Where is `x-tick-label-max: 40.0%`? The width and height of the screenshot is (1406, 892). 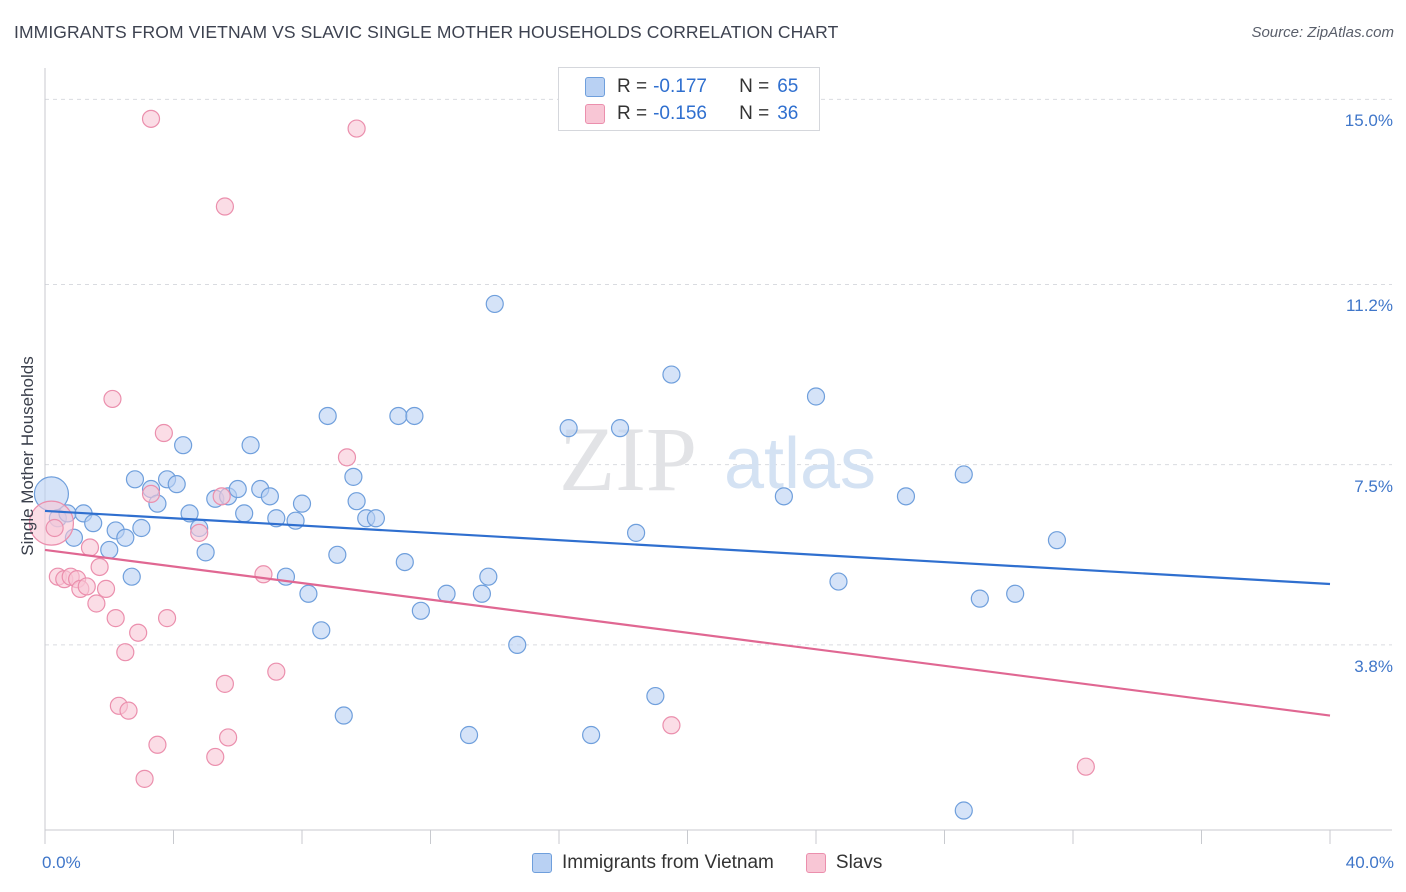
x-tick-label-max: 40.0% is located at coordinates (1369, 862).